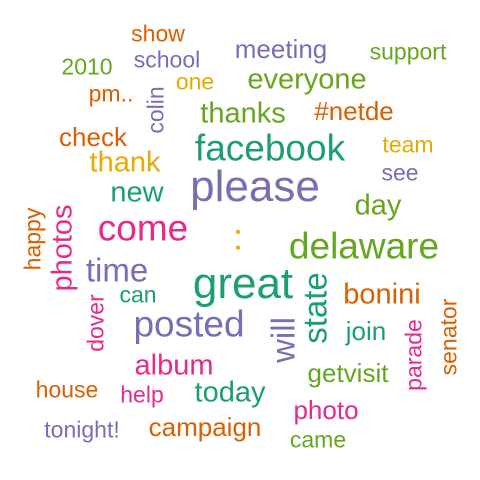 This screenshot has width=480, height=480. What do you see at coordinates (87, 66) in the screenshot?
I see `word-2010: 2010` at bounding box center [87, 66].